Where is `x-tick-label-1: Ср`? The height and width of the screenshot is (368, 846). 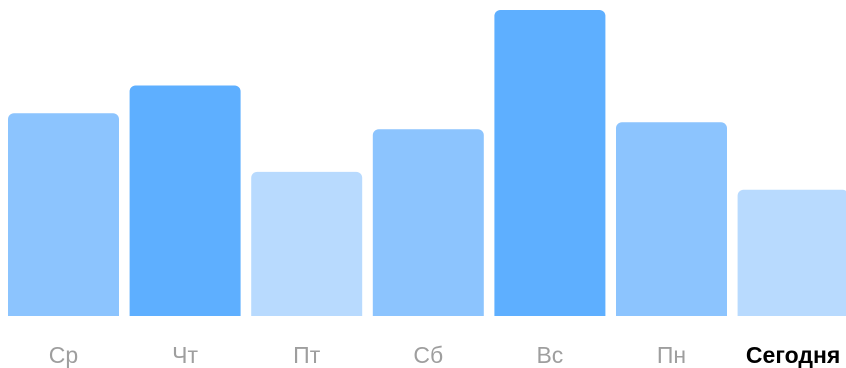
x-tick-label-1: Ср is located at coordinates (63, 355).